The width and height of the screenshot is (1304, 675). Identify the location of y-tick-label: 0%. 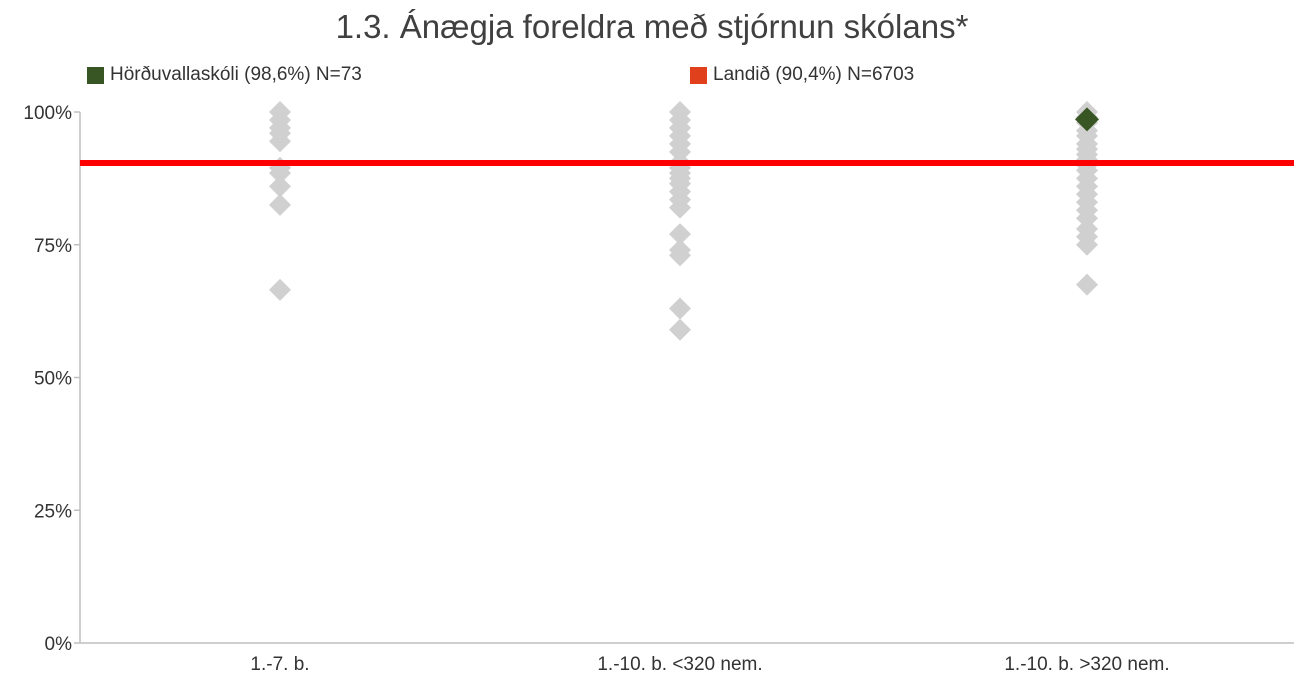
(59, 644).